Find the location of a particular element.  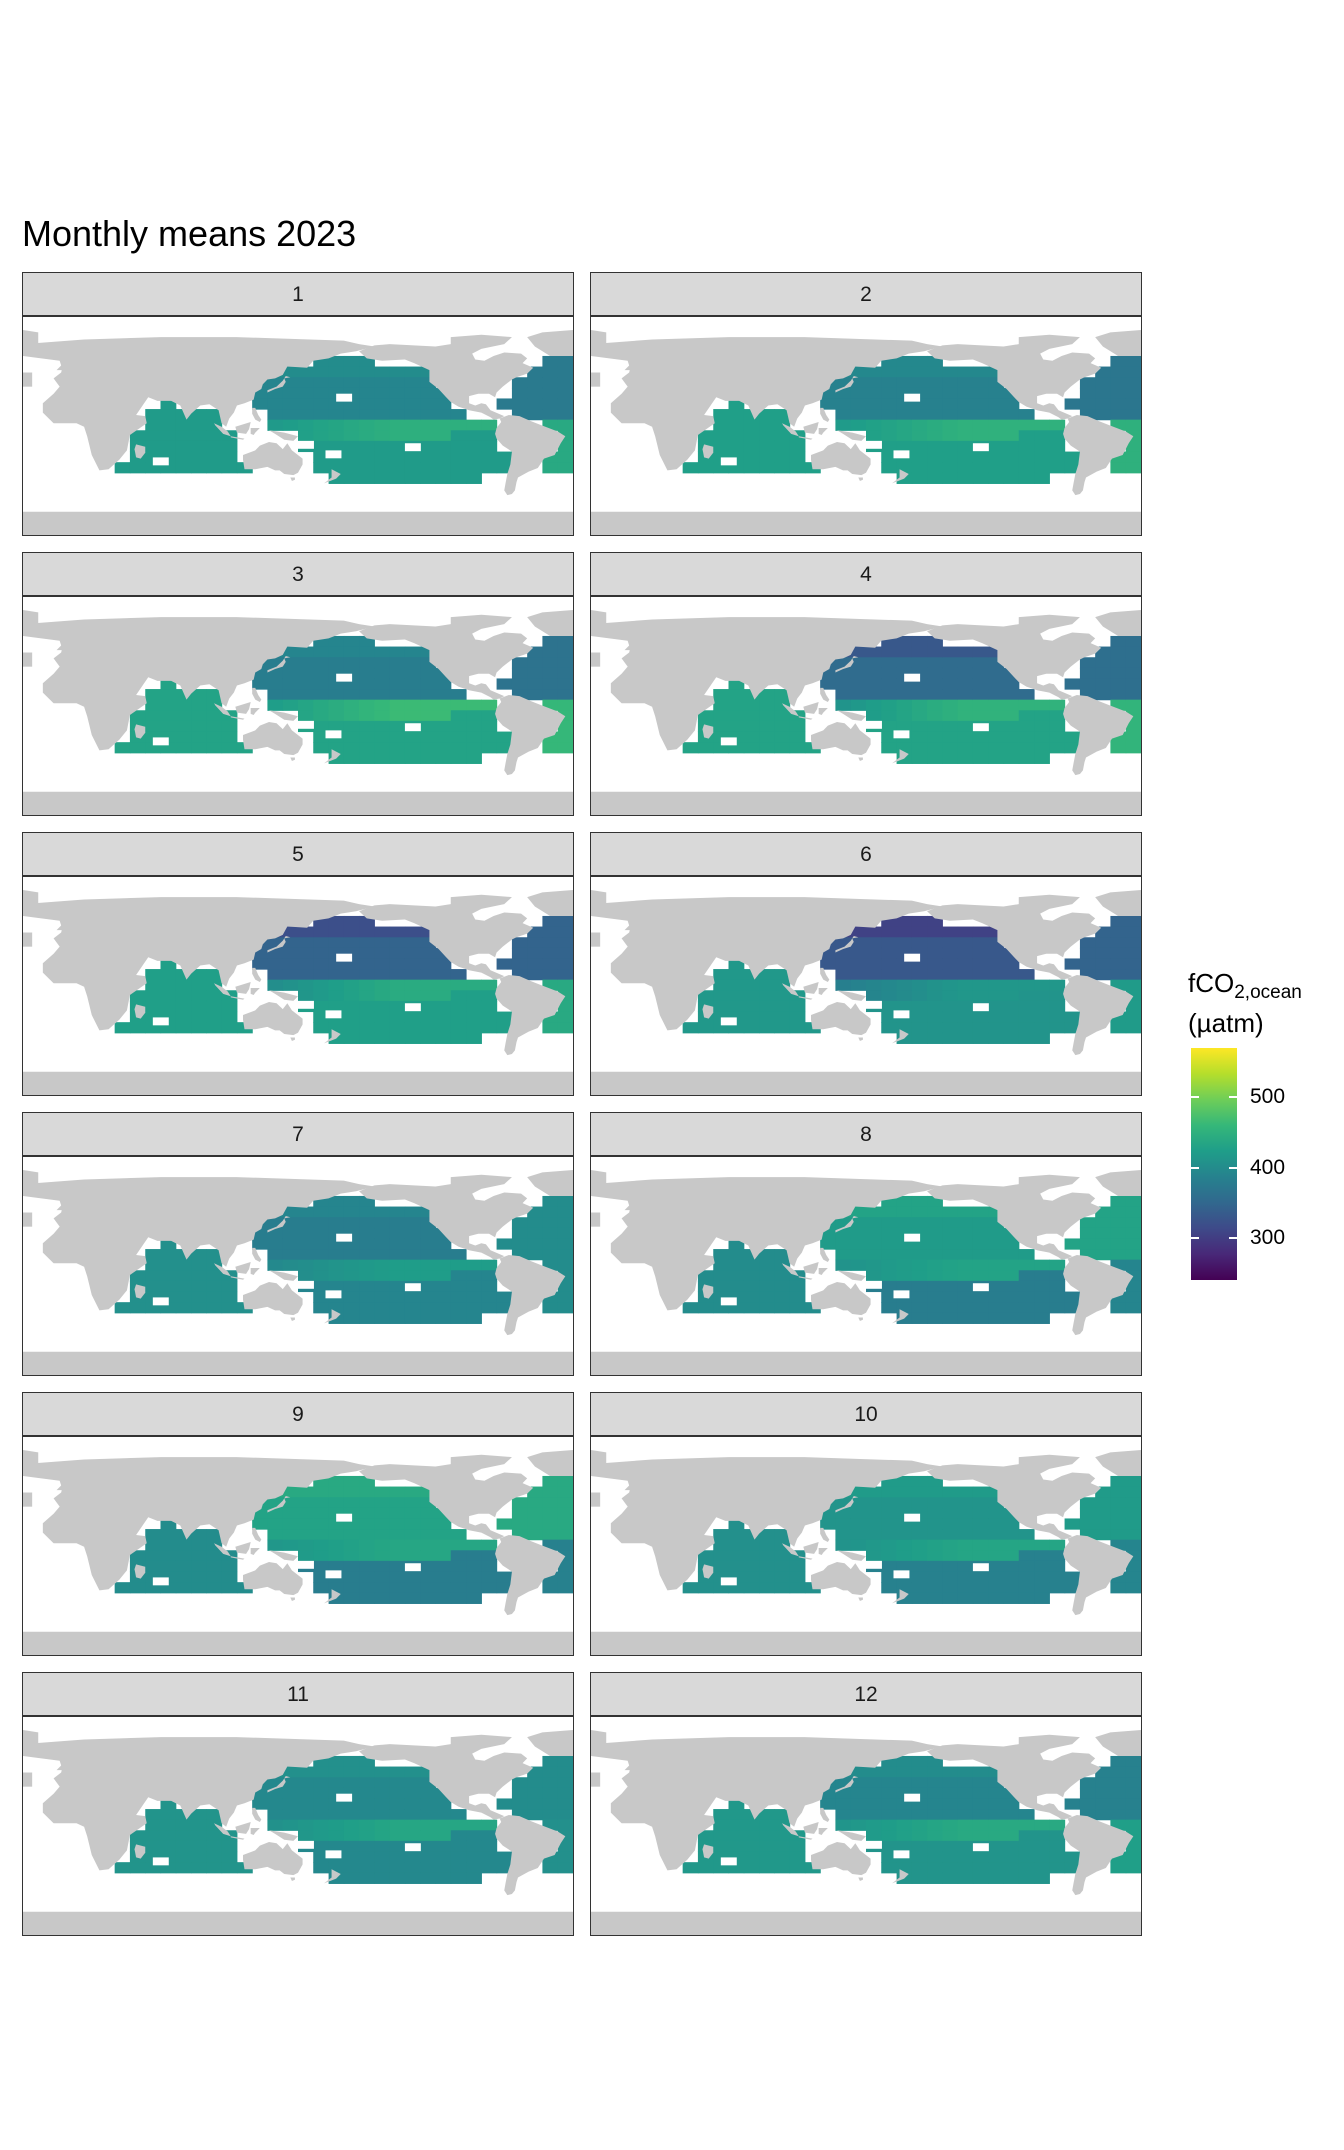

data-gap is located at coordinates (344, 1237).